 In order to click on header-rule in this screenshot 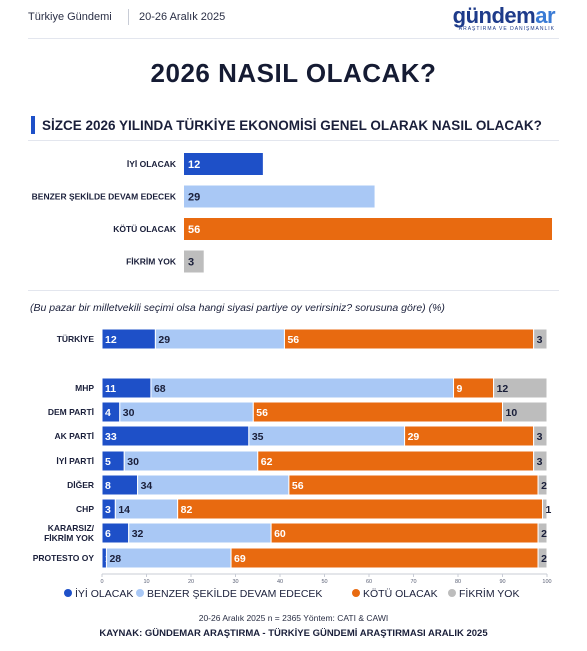, I will do `click(293, 38)`.